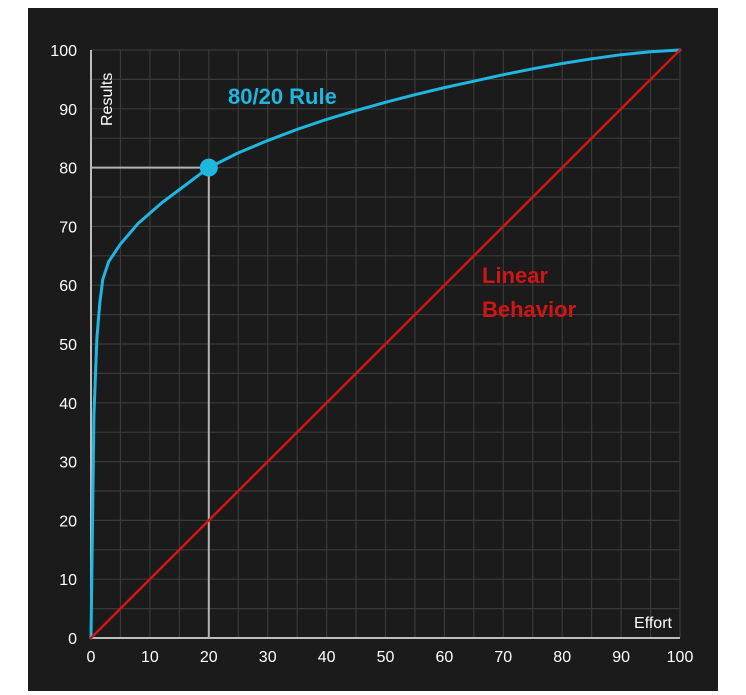  What do you see at coordinates (327, 657) in the screenshot?
I see `x-tick-label: 40` at bounding box center [327, 657].